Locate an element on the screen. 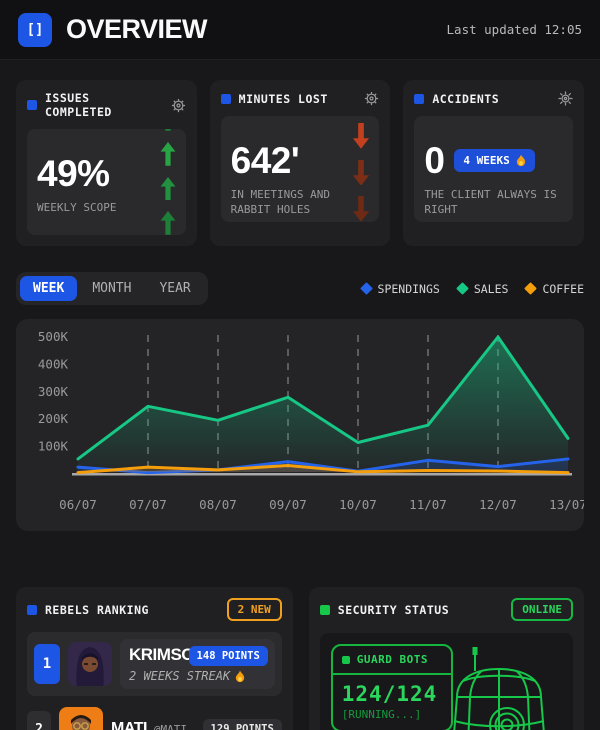 Image resolution: width=600 pixels, height=730 pixels. accidents-panel: 0 4 WEEKS THE CLIENT ALWAYS IS RIGHT is located at coordinates (493, 169).